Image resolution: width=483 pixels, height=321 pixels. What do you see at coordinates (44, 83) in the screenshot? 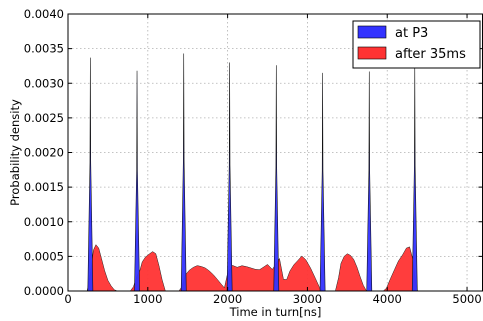
I see `y-tick-label: 0.0030` at bounding box center [44, 83].